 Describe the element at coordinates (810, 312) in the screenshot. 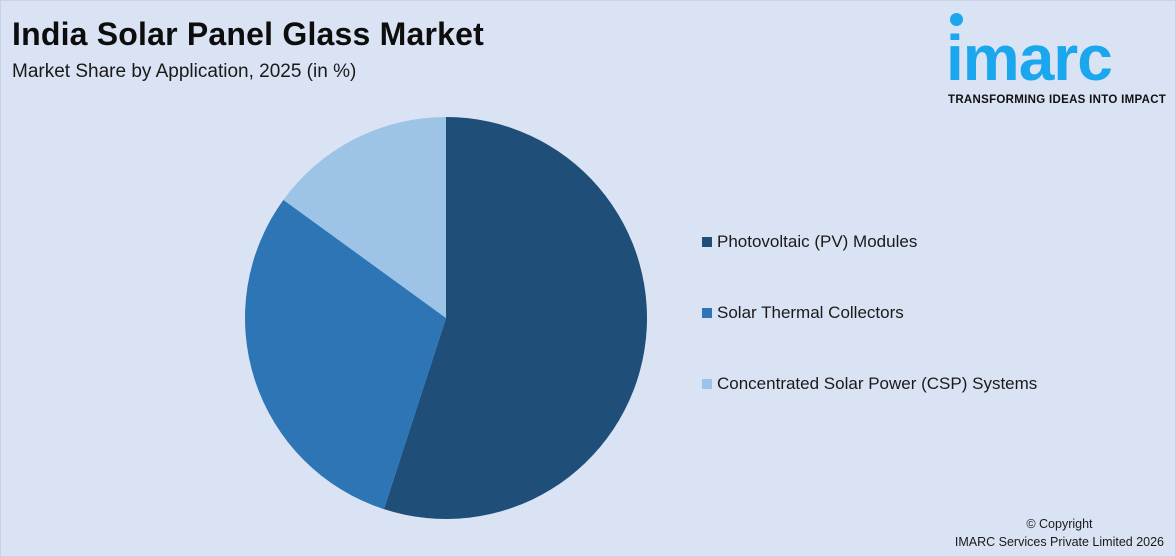

I see `legend-label: Solar Thermal Collectors` at that location.